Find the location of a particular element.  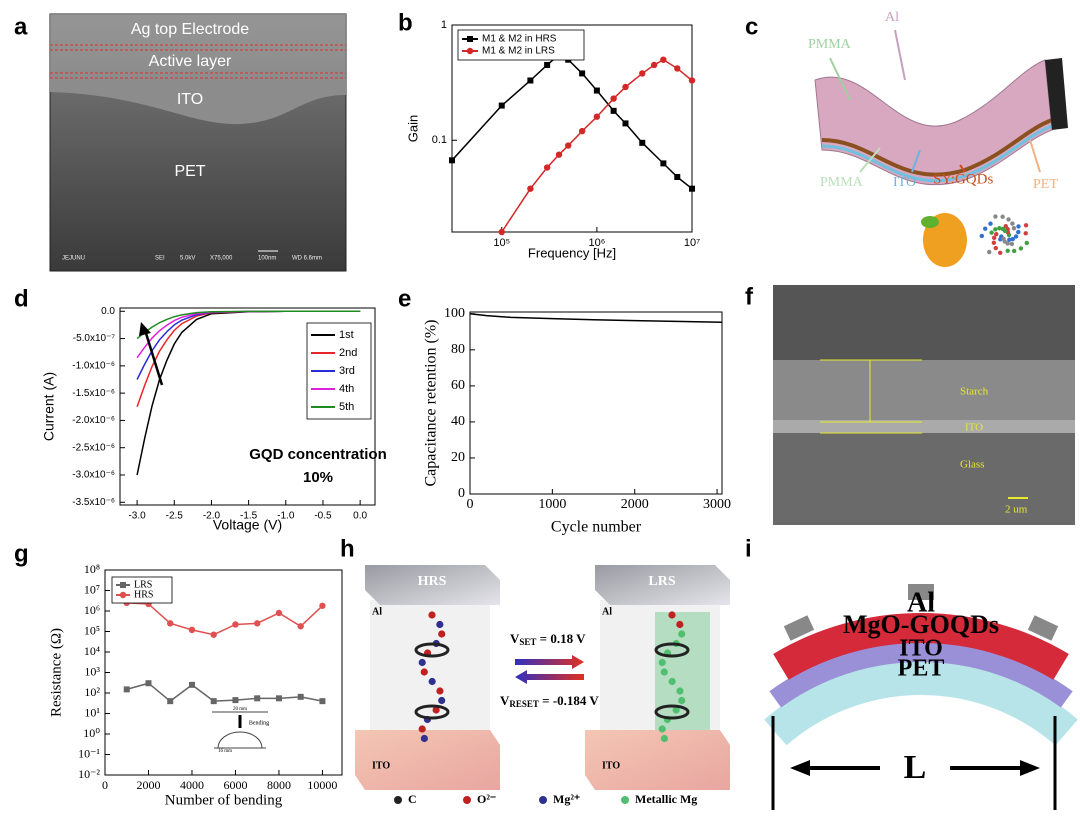

layer-label: Starch is located at coordinates (974, 392).